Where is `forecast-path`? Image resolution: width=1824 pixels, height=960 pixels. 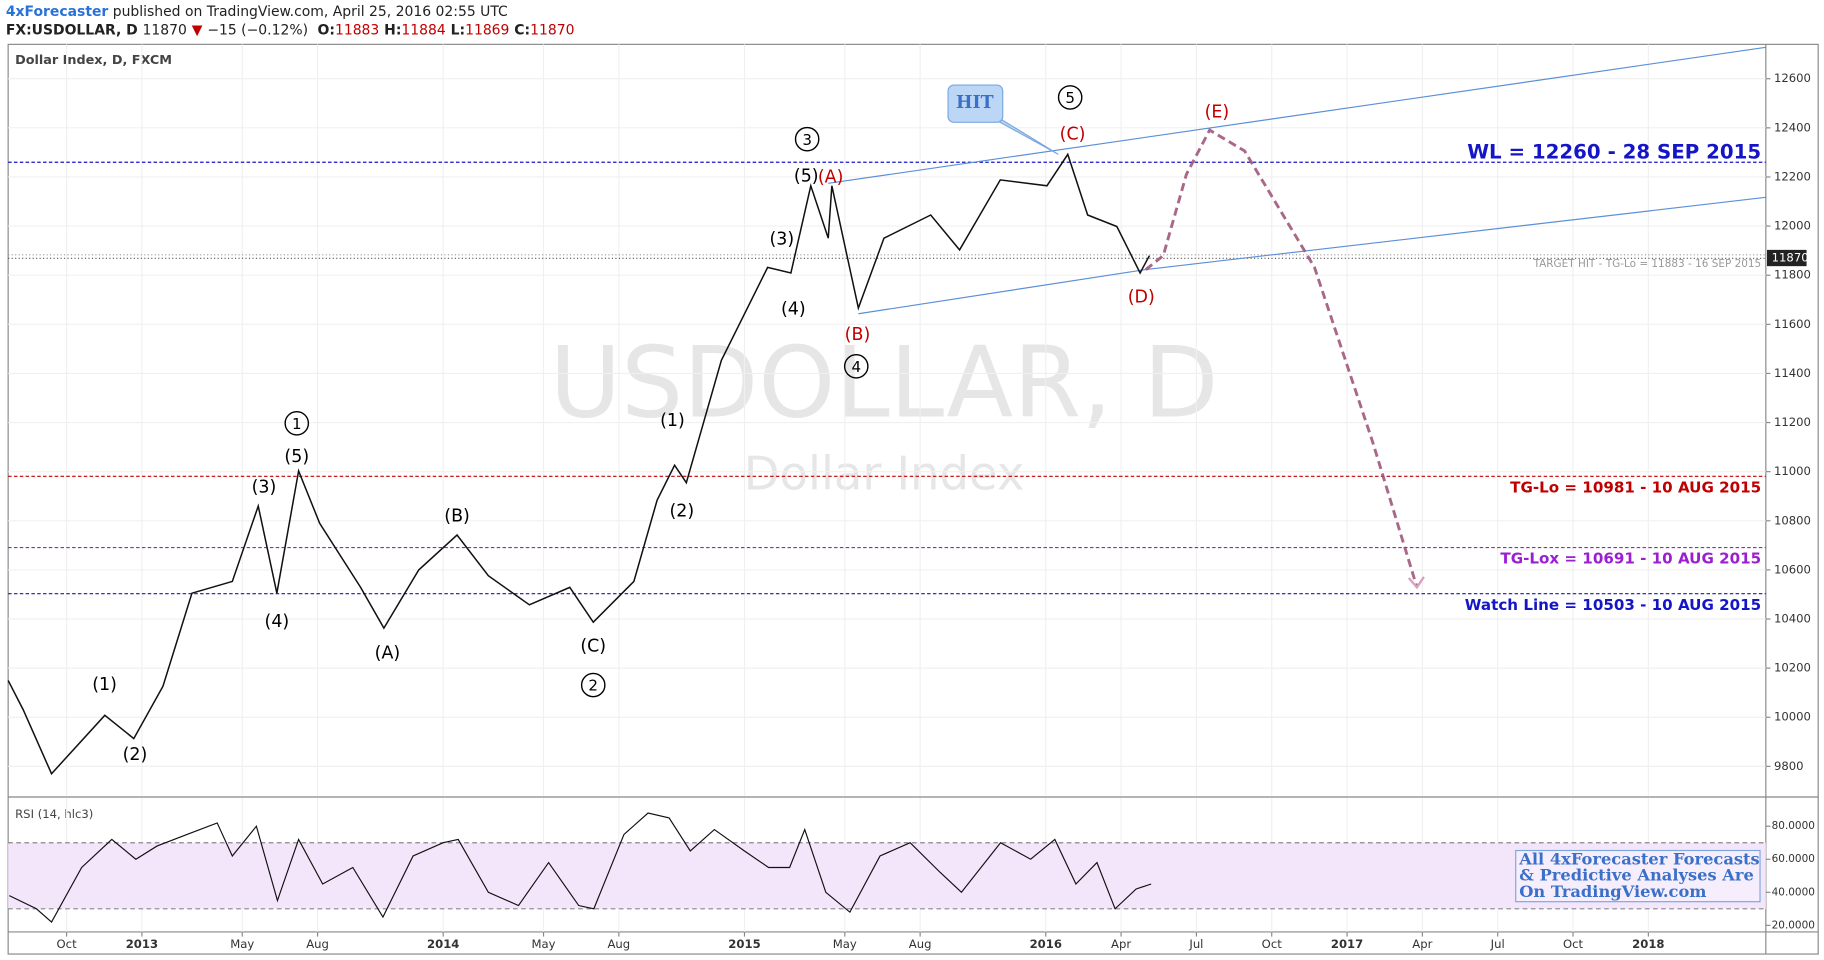 forecast-path is located at coordinates (1281, 358).